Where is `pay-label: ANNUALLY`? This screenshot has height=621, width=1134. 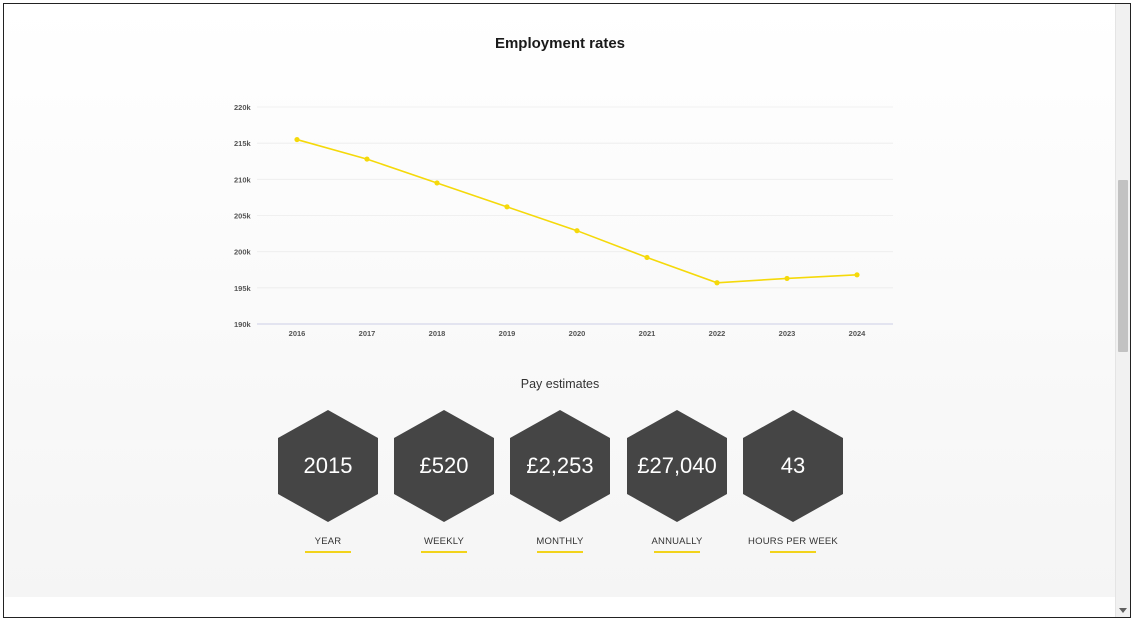 pay-label: ANNUALLY is located at coordinates (677, 541).